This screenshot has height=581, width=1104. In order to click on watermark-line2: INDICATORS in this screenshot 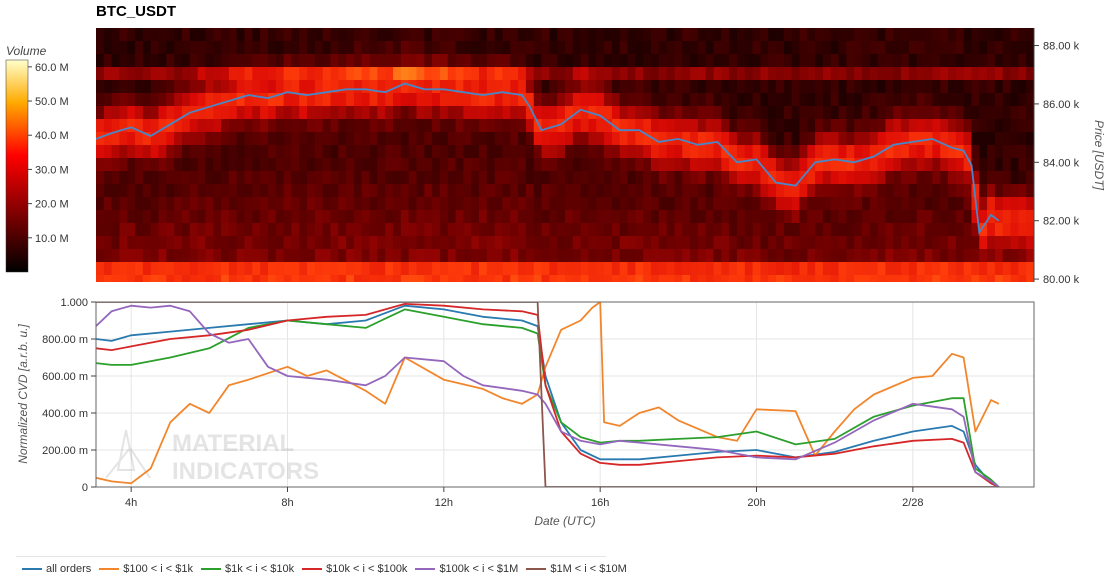, I will do `click(245, 471)`.